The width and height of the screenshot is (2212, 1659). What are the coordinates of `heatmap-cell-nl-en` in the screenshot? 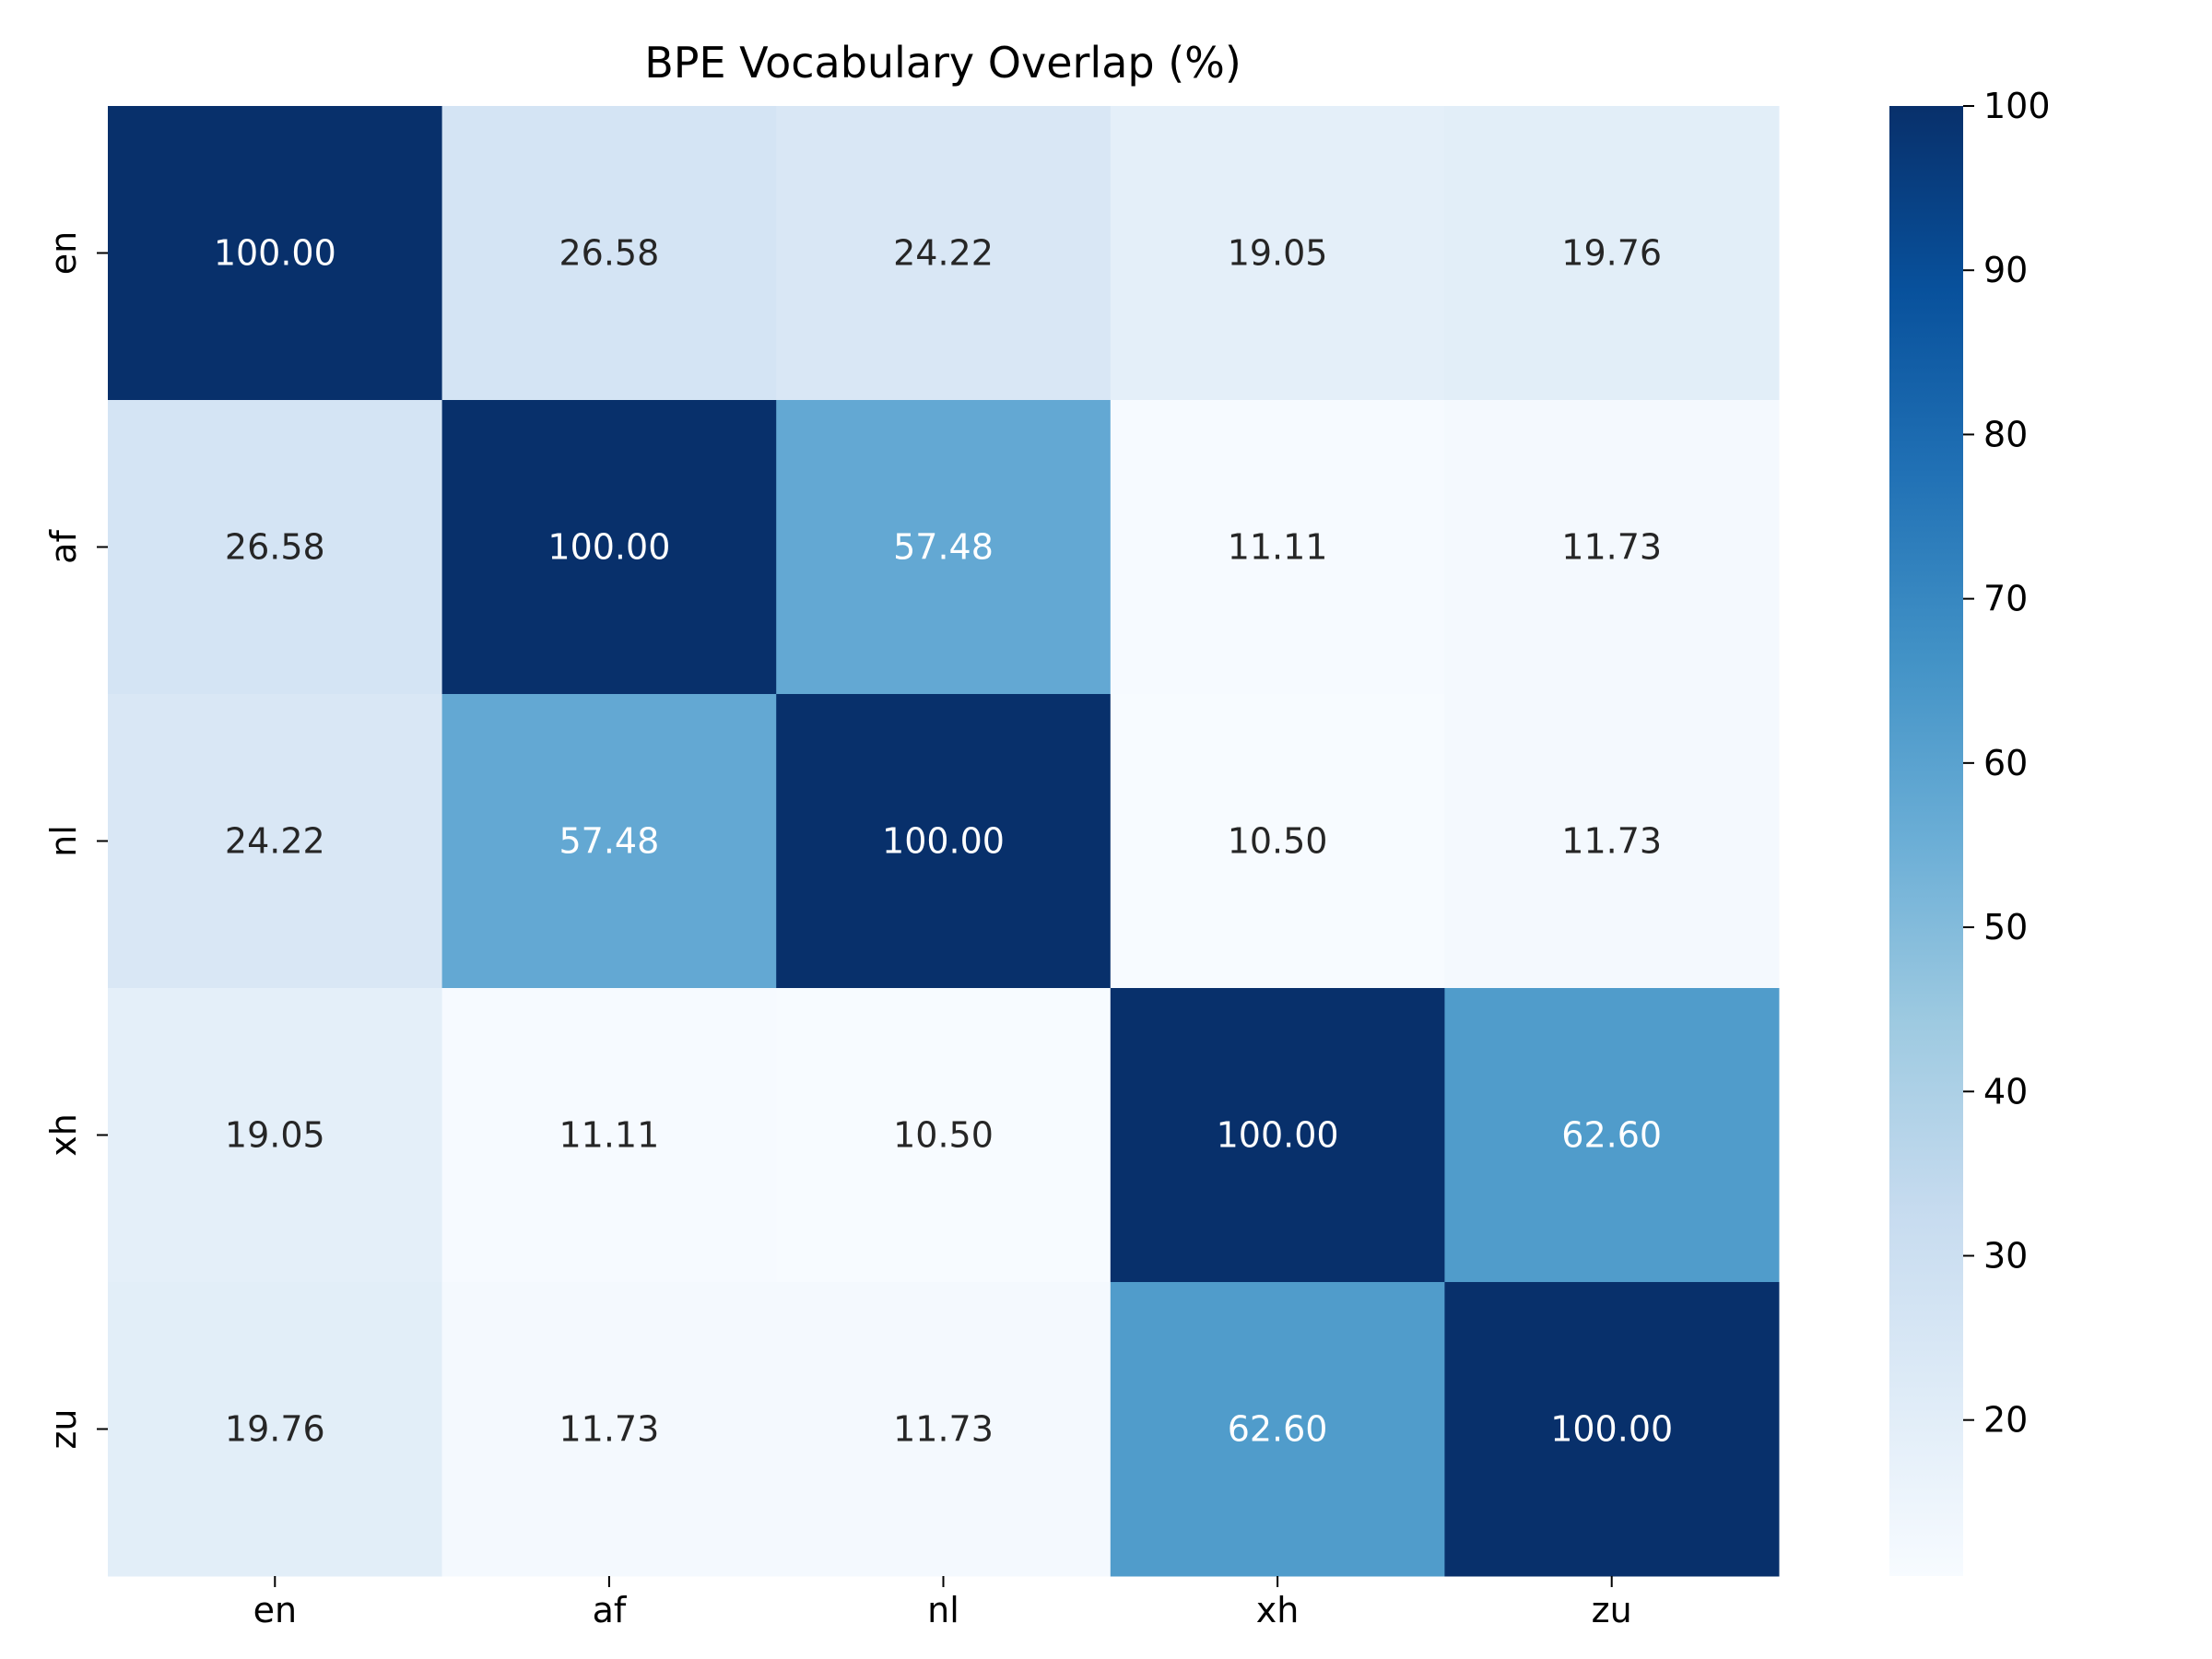 It's located at (275, 841).